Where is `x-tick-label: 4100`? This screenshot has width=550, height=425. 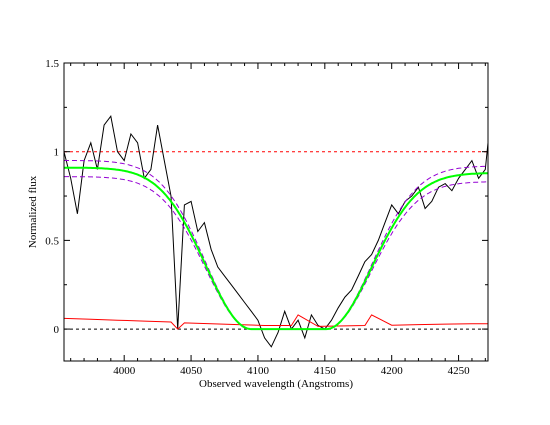 x-tick-label: 4100 is located at coordinates (258, 371).